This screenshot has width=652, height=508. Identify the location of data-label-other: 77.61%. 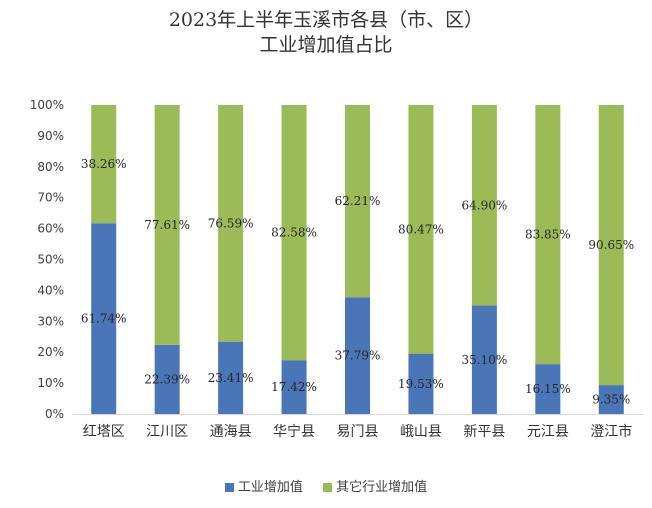
(167, 225).